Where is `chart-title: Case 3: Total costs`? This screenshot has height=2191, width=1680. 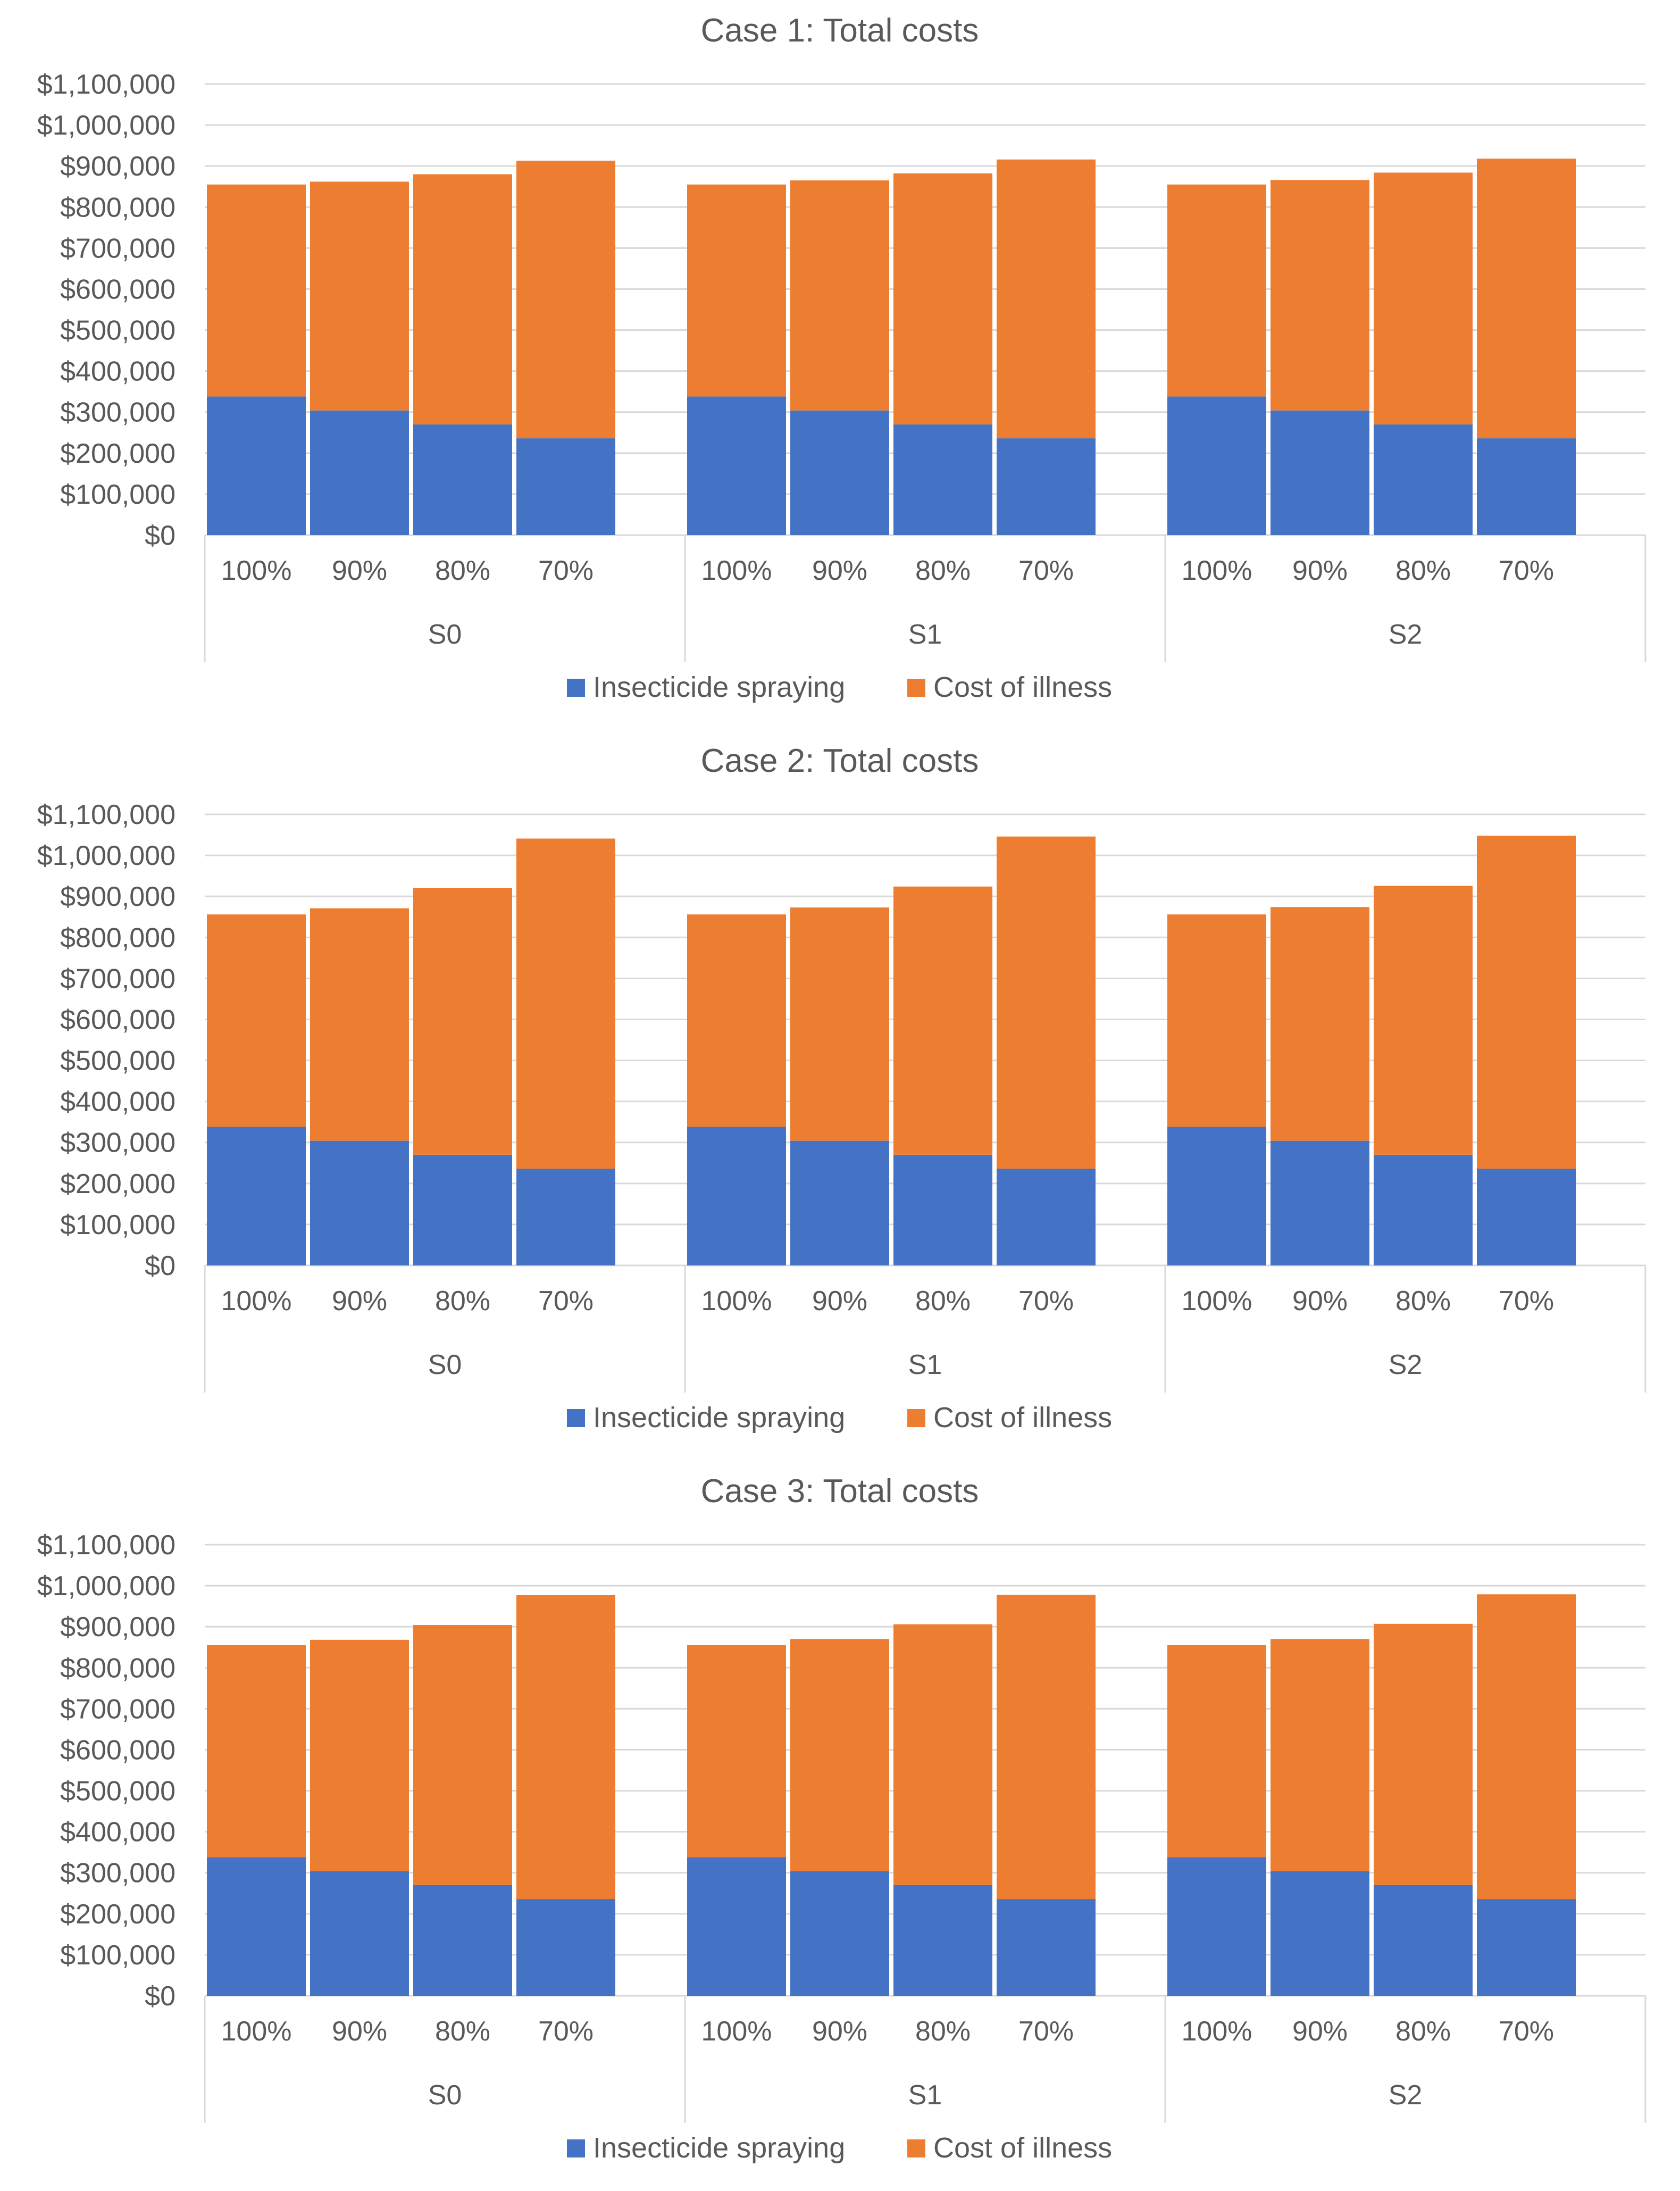 chart-title: Case 3: Total costs is located at coordinates (840, 1492).